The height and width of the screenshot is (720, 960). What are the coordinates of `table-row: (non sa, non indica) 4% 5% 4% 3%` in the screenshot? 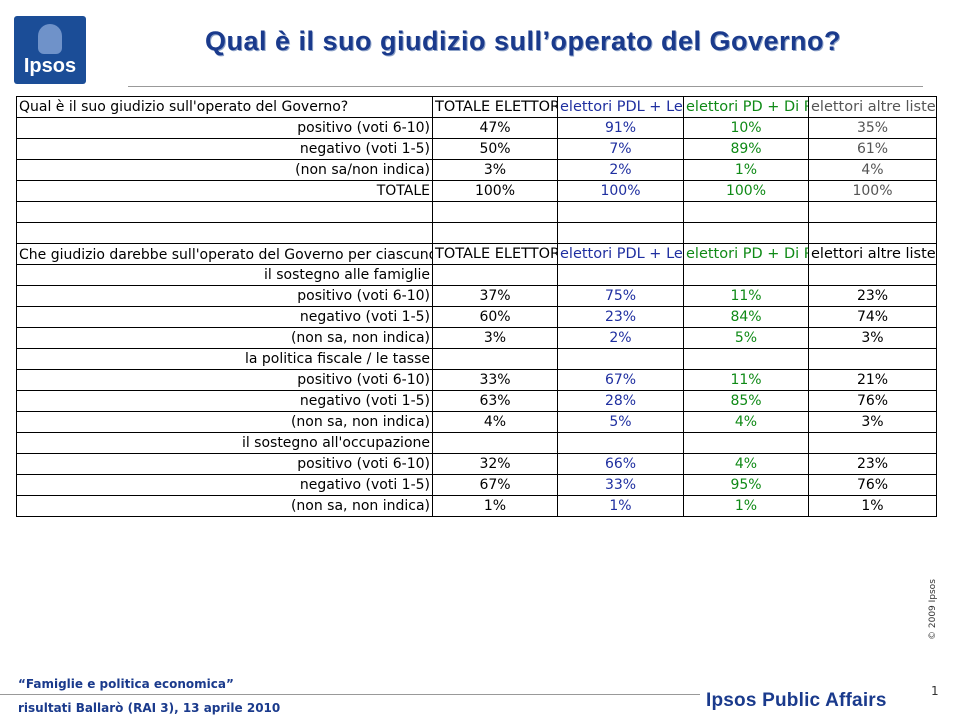 It's located at (476, 422).